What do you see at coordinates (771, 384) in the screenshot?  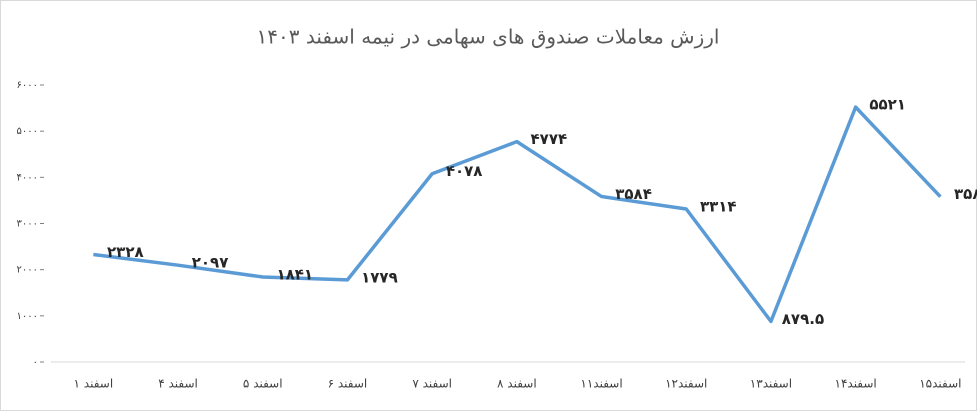 I see `x-tick-label: ۱۳اسفند` at bounding box center [771, 384].